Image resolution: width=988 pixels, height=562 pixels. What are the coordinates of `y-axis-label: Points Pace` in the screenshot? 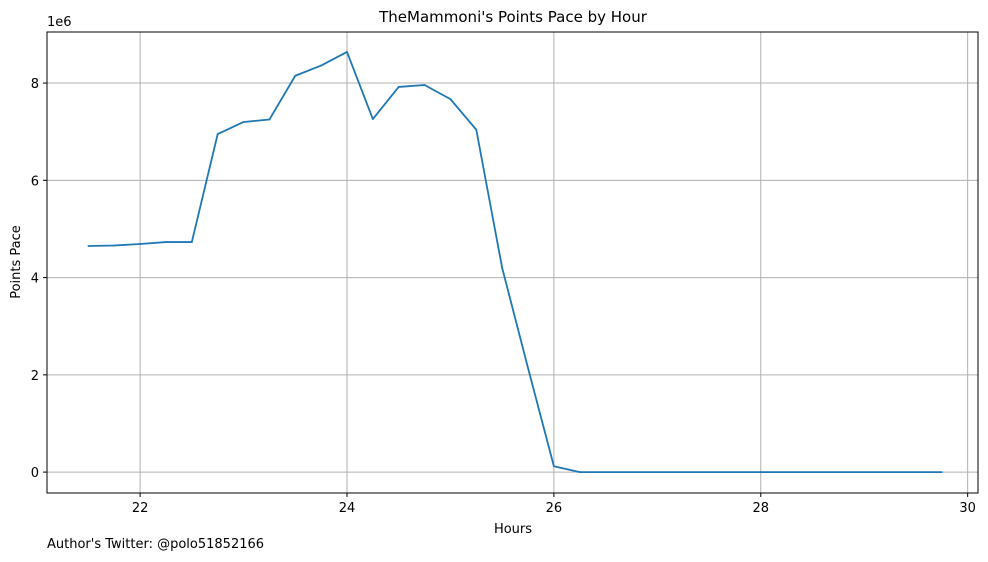 It's located at (16, 262).